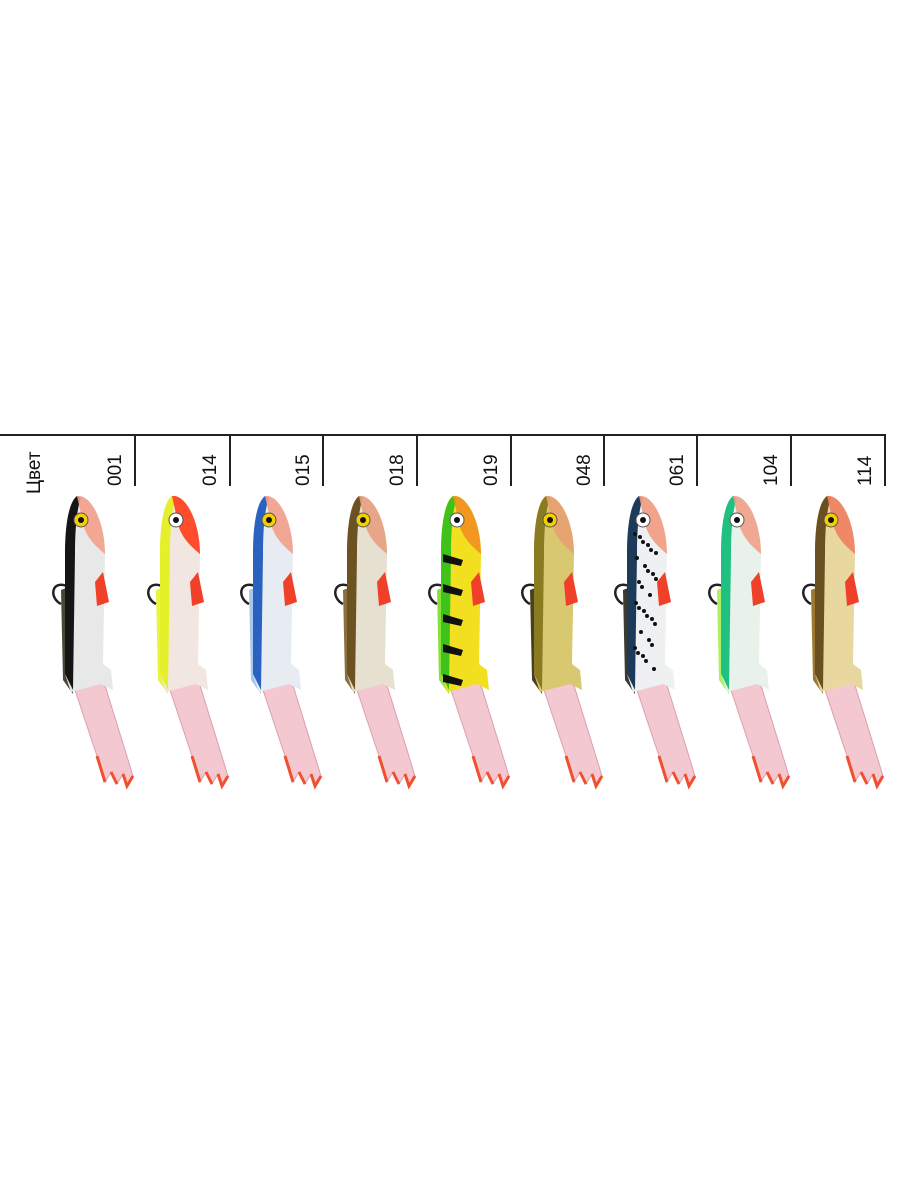 The width and height of the screenshot is (900, 1200). I want to click on color-code-label: 114, so click(865, 470).